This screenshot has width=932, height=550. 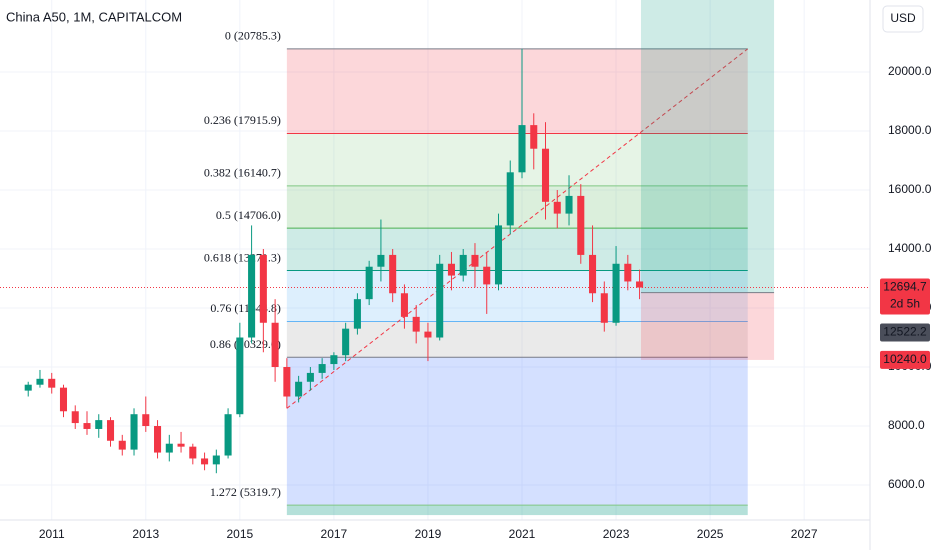 What do you see at coordinates (710, 534) in the screenshot?
I see `x-tick-label: 2025` at bounding box center [710, 534].